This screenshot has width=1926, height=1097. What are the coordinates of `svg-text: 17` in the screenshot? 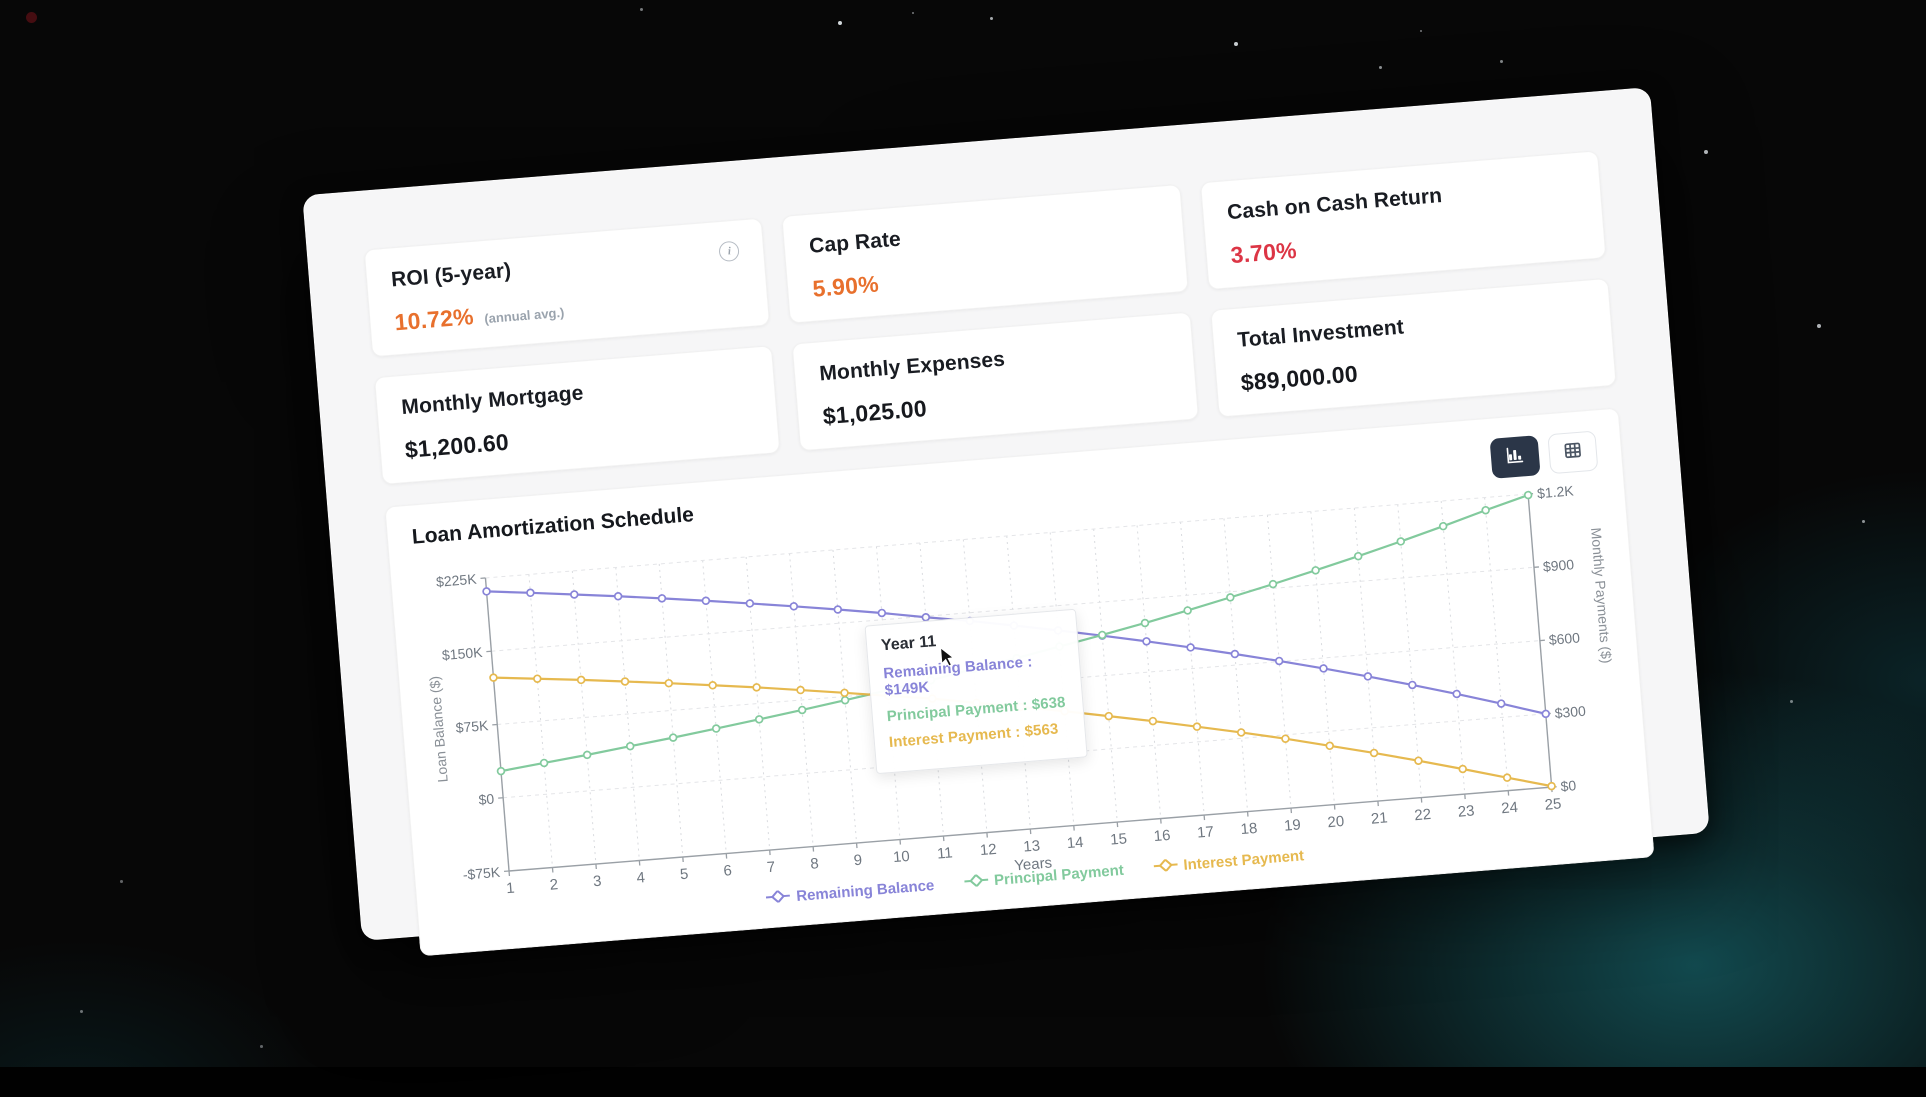 It's located at (1206, 832).